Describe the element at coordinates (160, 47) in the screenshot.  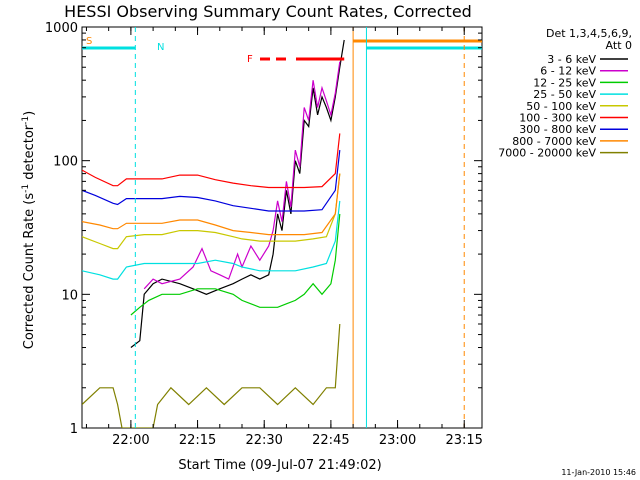
I see `annotation-label: N` at that location.